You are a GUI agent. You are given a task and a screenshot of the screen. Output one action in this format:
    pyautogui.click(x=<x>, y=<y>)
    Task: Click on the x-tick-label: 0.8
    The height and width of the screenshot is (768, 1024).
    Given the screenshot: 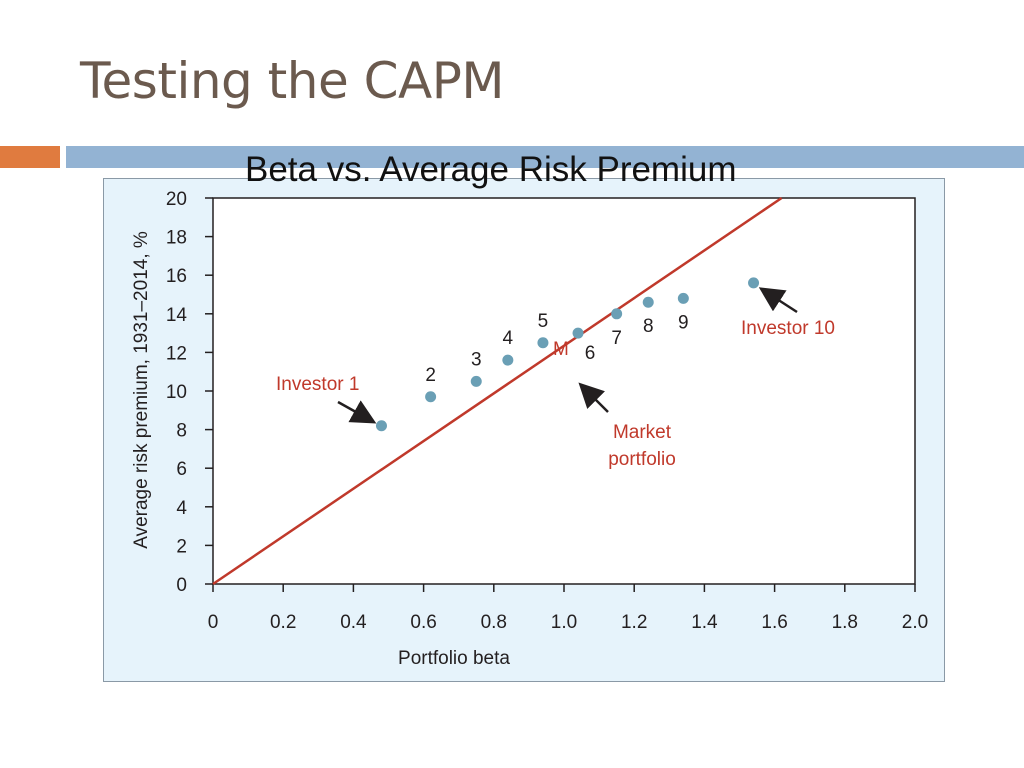 What is the action you would take?
    pyautogui.click(x=494, y=622)
    